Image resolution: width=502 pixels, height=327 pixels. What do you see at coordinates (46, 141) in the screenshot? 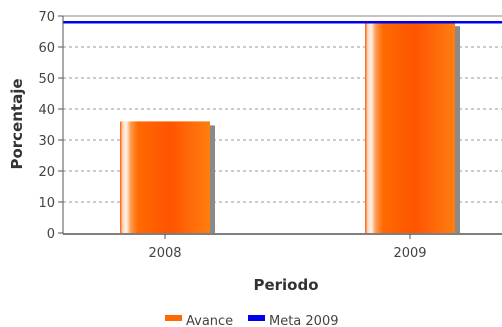
I see `y-tick-label: 30` at bounding box center [46, 141].